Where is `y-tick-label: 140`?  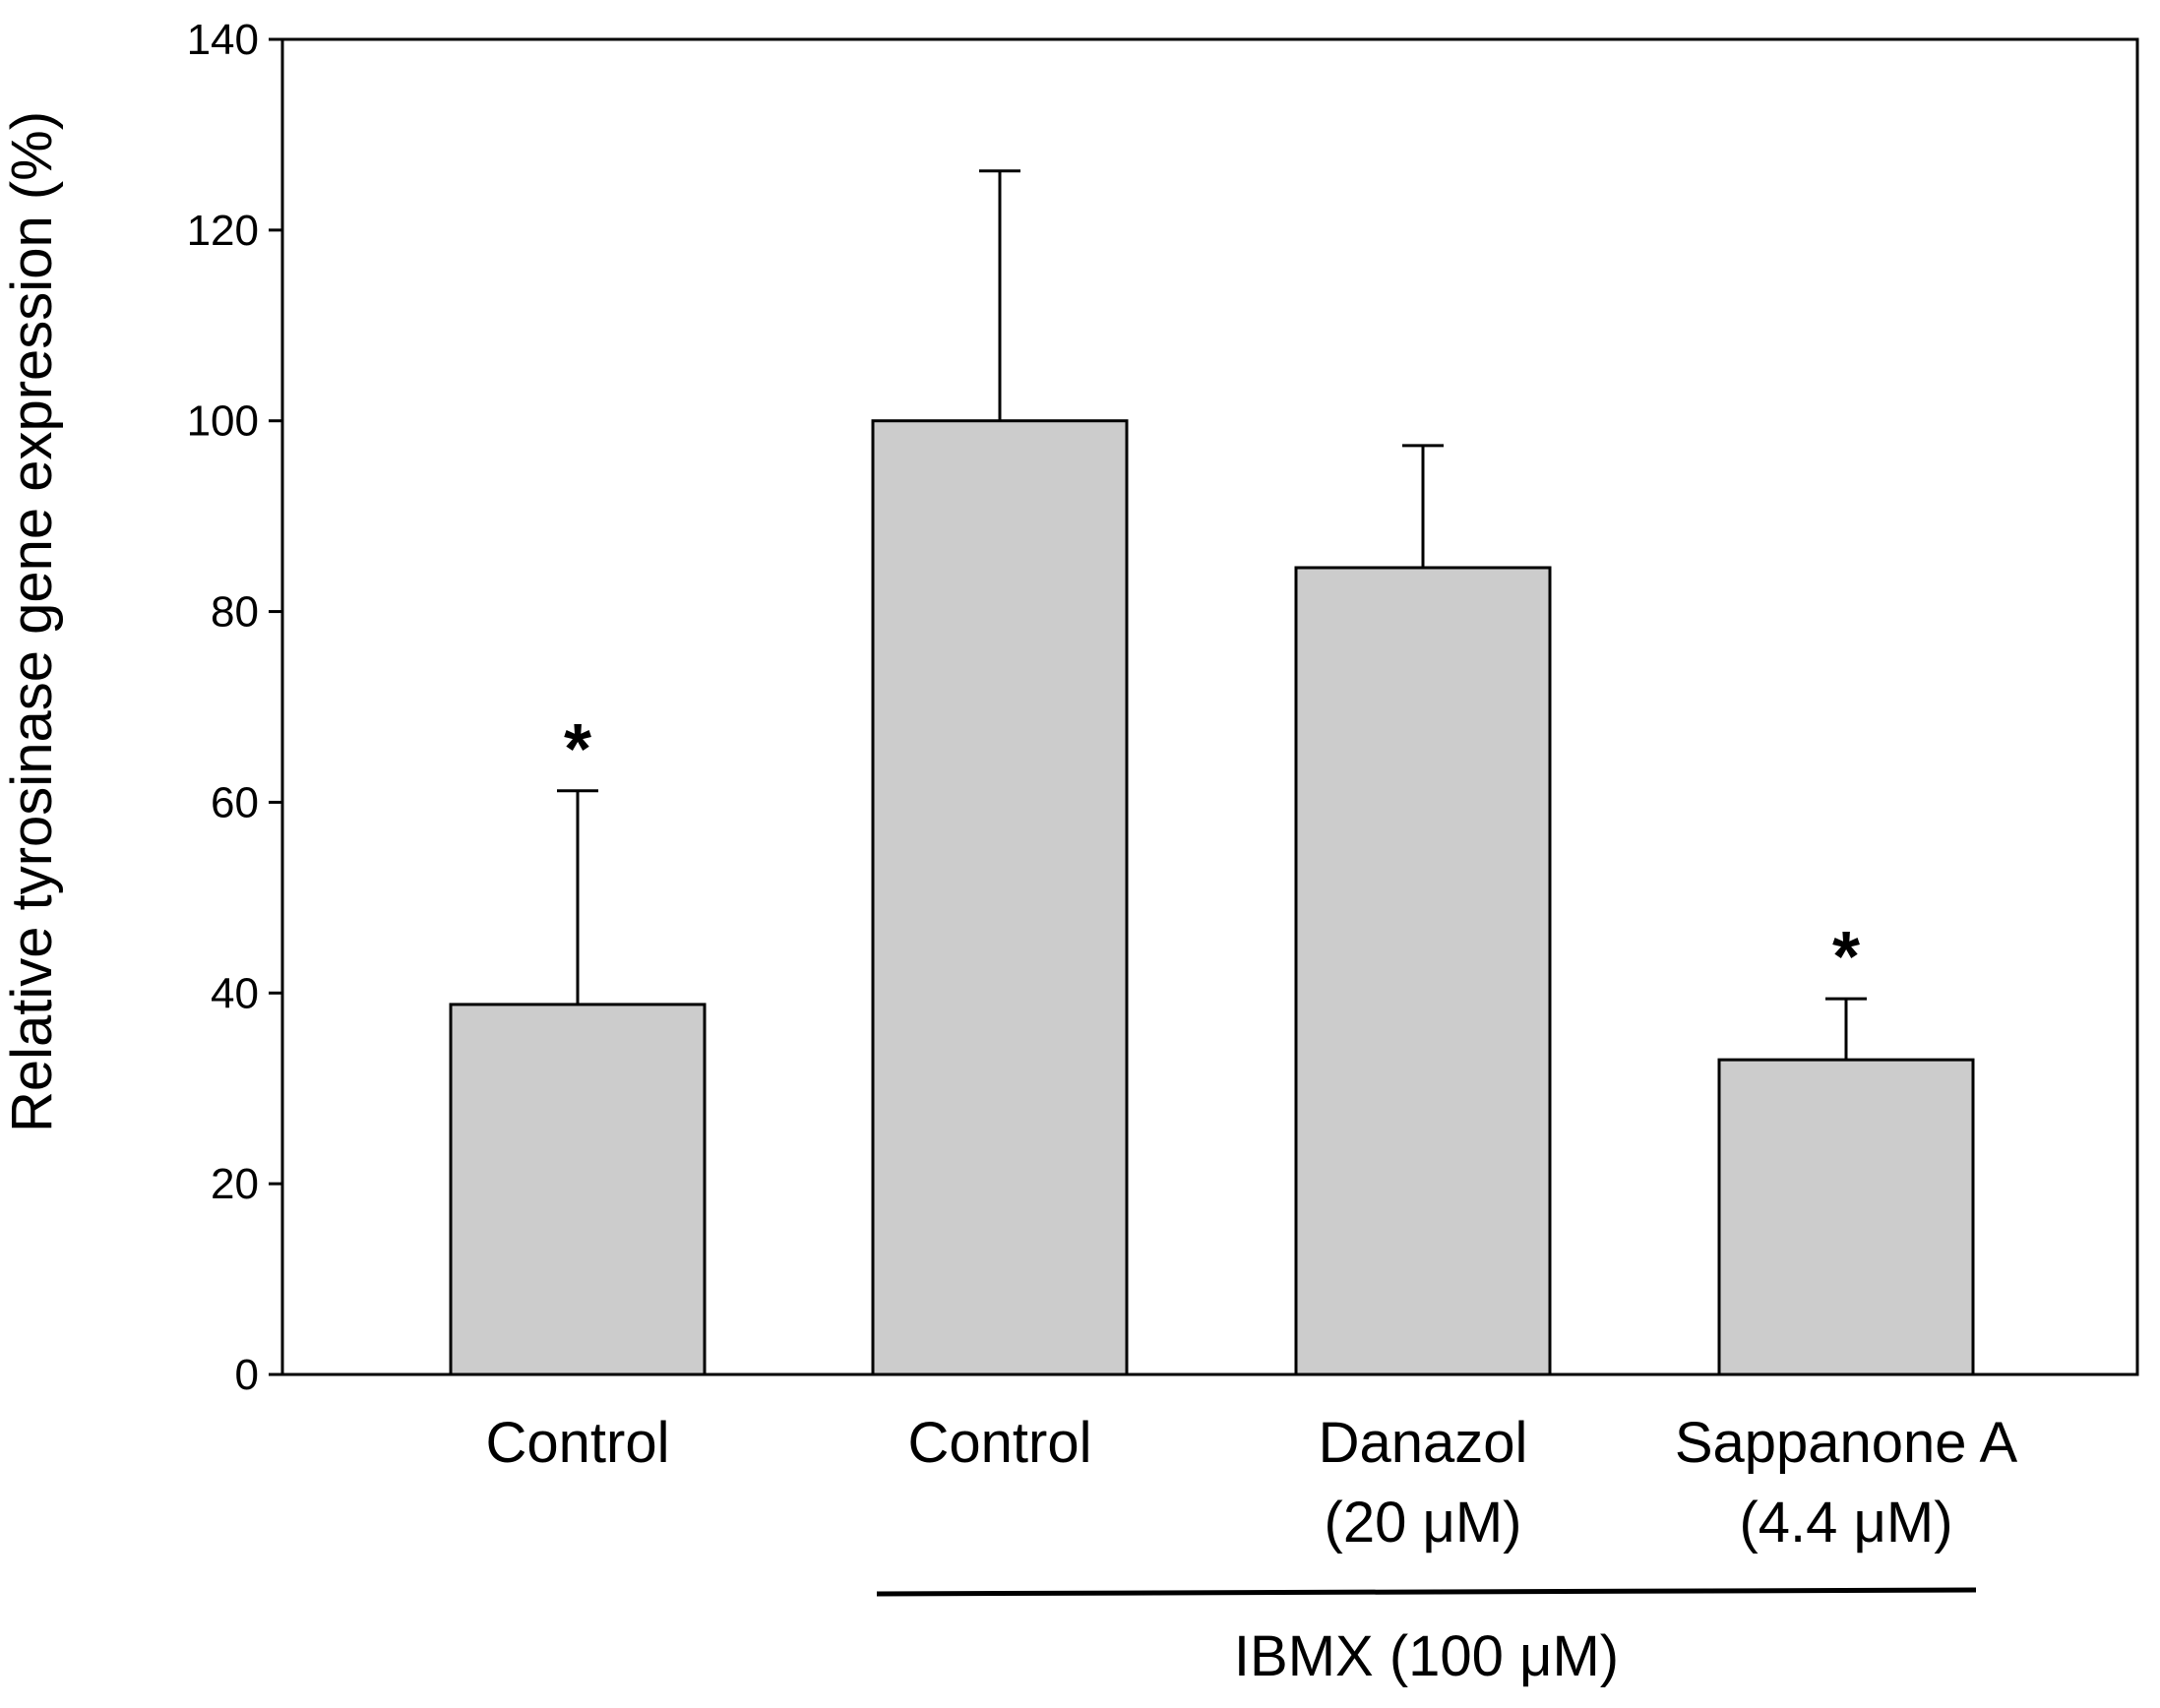 y-tick-label: 140 is located at coordinates (223, 40).